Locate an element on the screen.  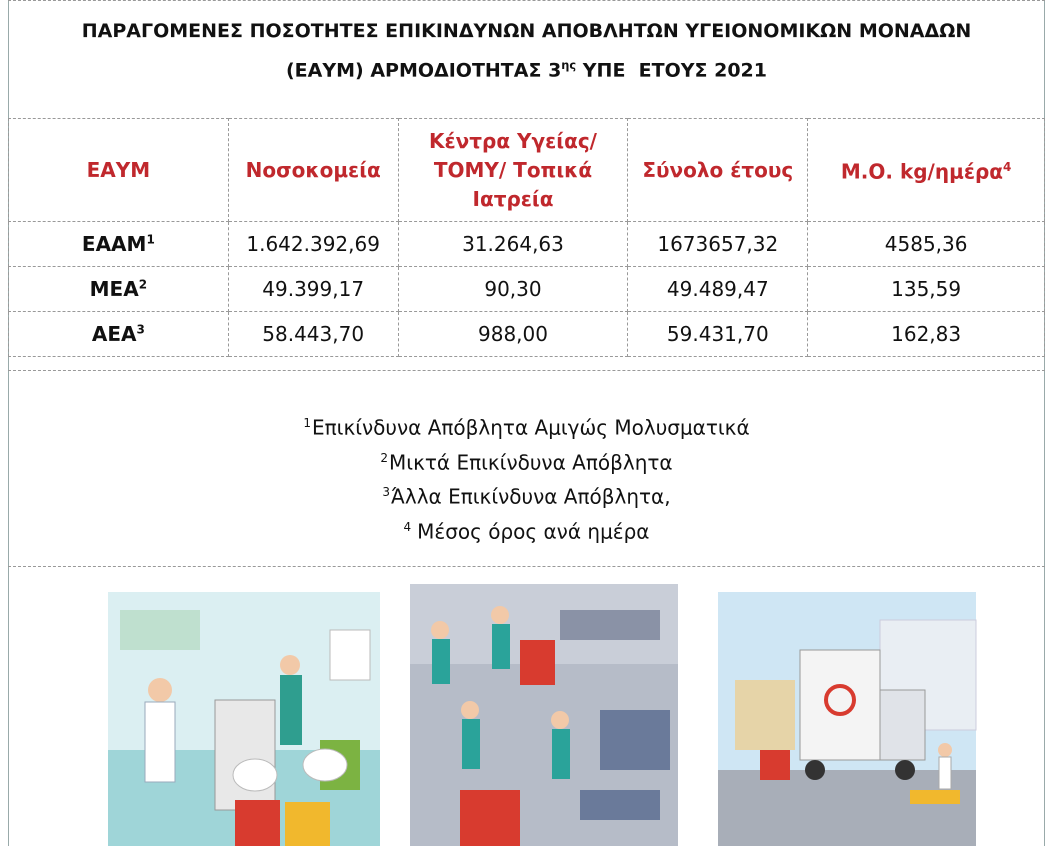
table-cell: 4585,36 is located at coordinates (926, 244).